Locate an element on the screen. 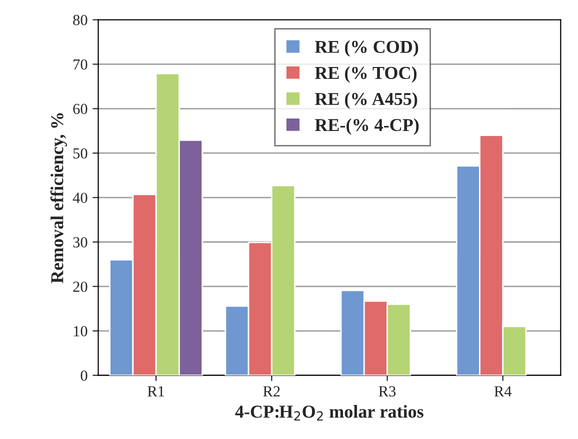 This screenshot has width=578, height=439. x-tick-label: R4 is located at coordinates (503, 391).